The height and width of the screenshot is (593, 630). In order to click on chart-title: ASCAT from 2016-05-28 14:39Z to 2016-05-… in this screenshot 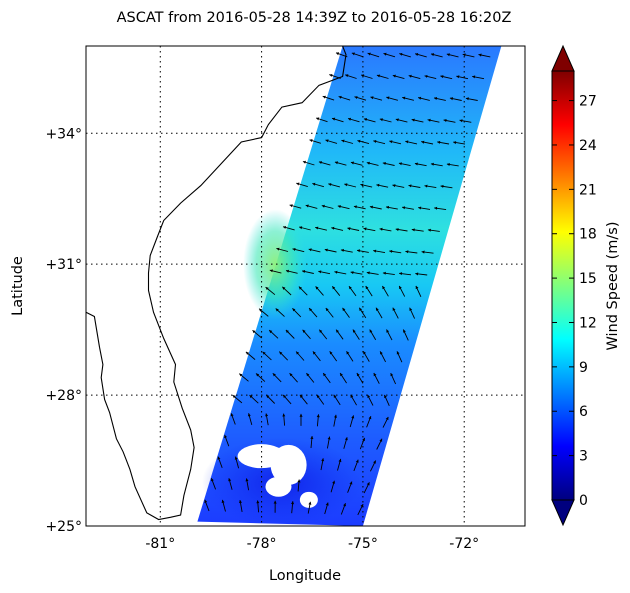, I will do `click(314, 18)`.